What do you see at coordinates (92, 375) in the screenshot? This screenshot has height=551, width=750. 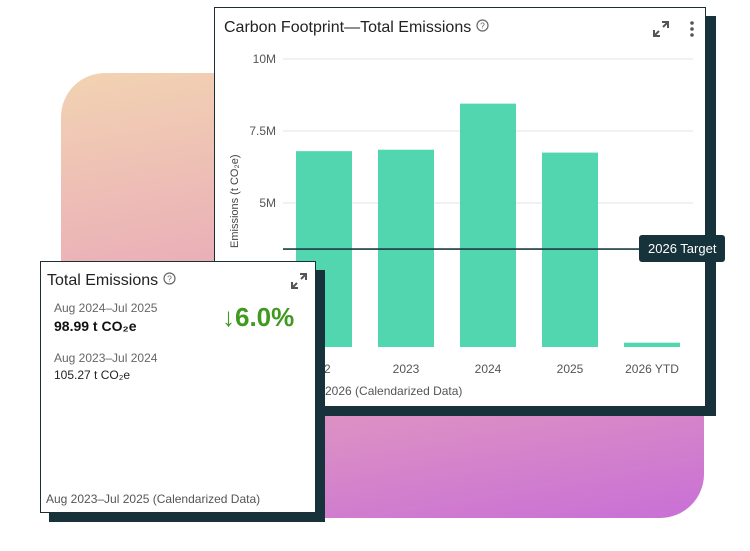 I see `previous-value: 105.27 t CO₂e` at bounding box center [92, 375].